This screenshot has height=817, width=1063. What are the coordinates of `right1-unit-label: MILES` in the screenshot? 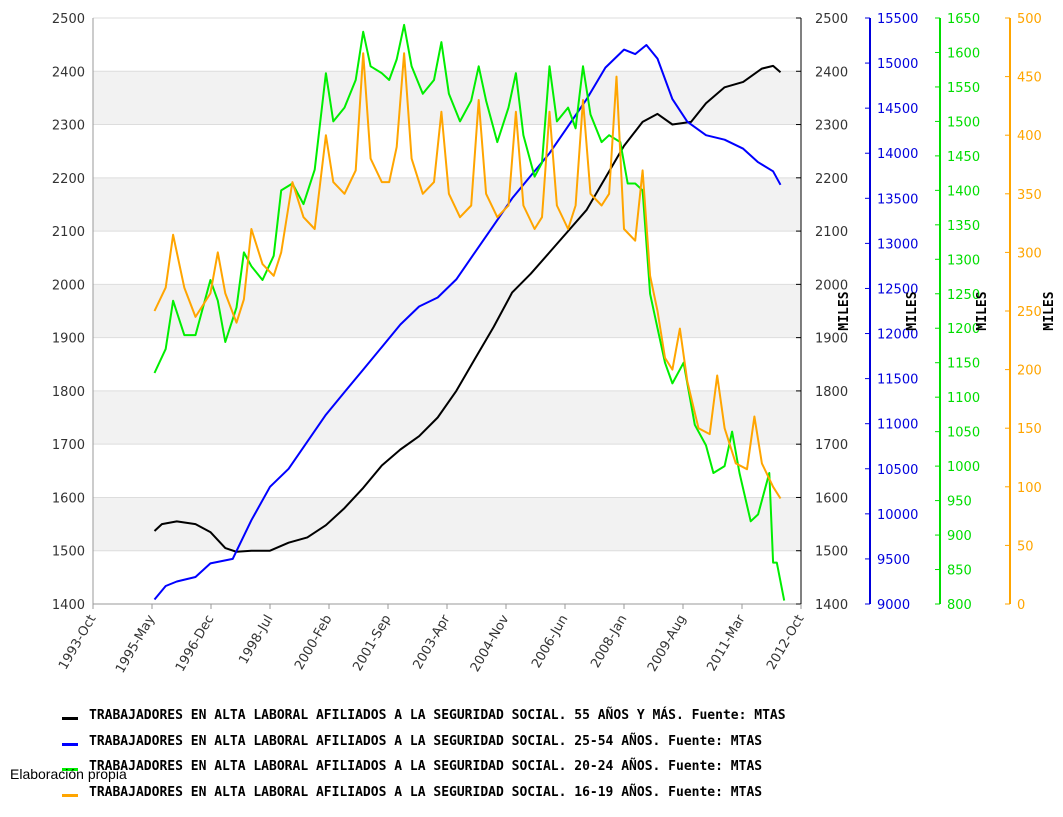 It's located at (844, 310).